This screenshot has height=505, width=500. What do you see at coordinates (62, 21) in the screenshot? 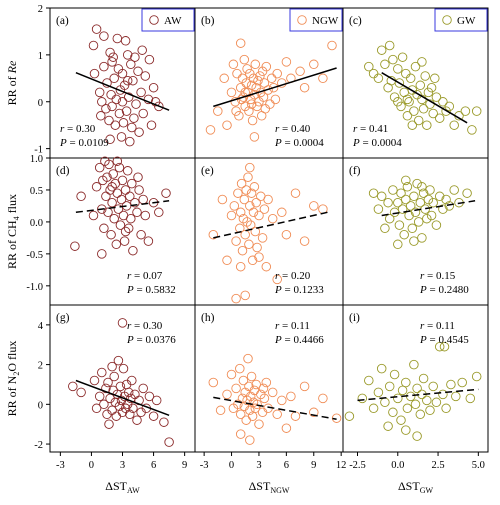
I see `panel-label: (a)` at bounding box center [62, 21].